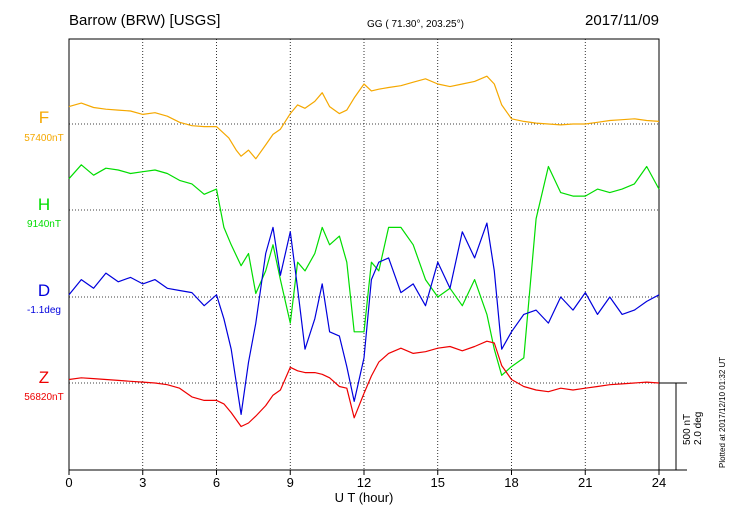 Image resolution: width=730 pixels, height=520 pixels. What do you see at coordinates (216, 482) in the screenshot?
I see `x-tick-label: 6` at bounding box center [216, 482].